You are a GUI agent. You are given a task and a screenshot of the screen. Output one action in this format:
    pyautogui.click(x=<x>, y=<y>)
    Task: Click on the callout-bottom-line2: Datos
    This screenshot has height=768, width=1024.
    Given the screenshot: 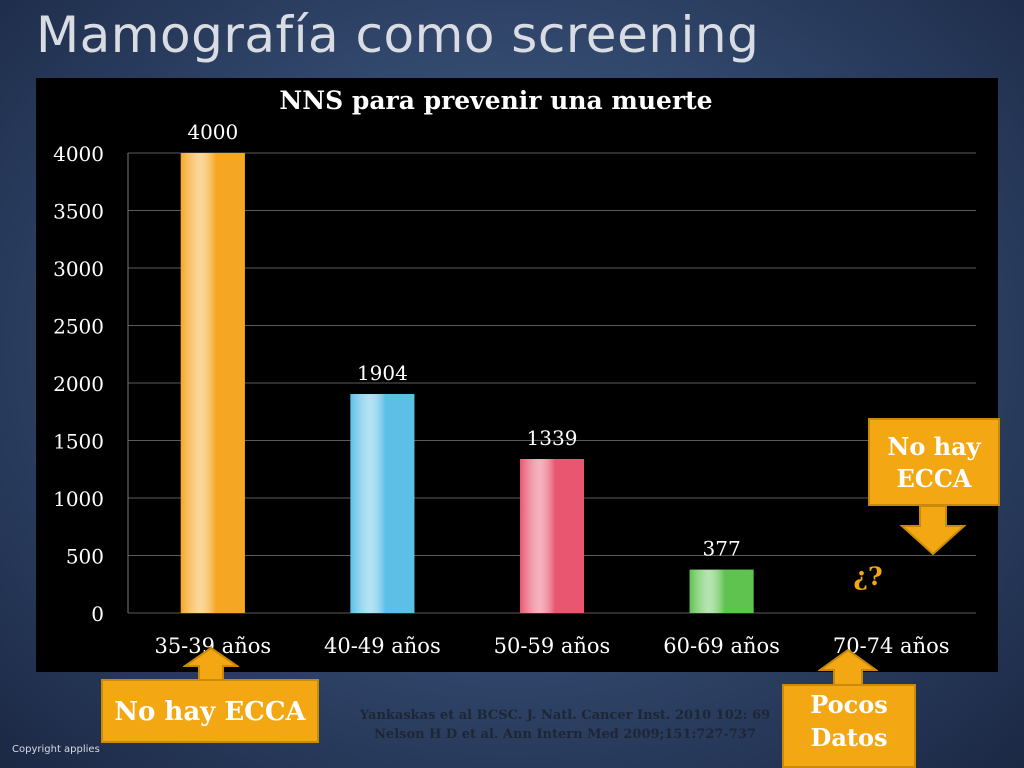 What is the action you would take?
    pyautogui.click(x=849, y=737)
    